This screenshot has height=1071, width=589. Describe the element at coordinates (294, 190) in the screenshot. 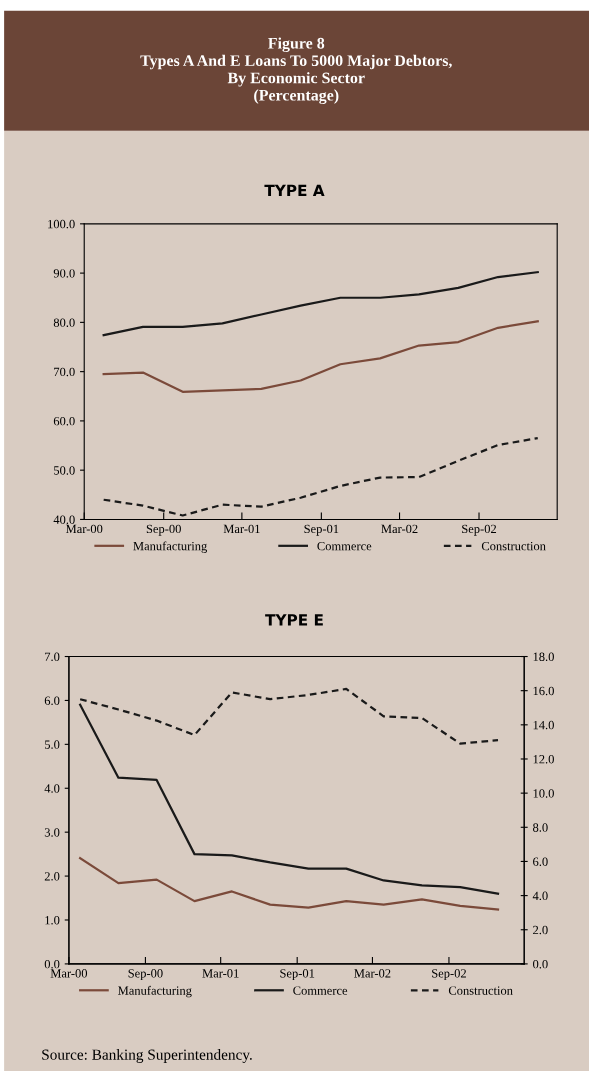

I see `chart-title: TYPE A` at that location.